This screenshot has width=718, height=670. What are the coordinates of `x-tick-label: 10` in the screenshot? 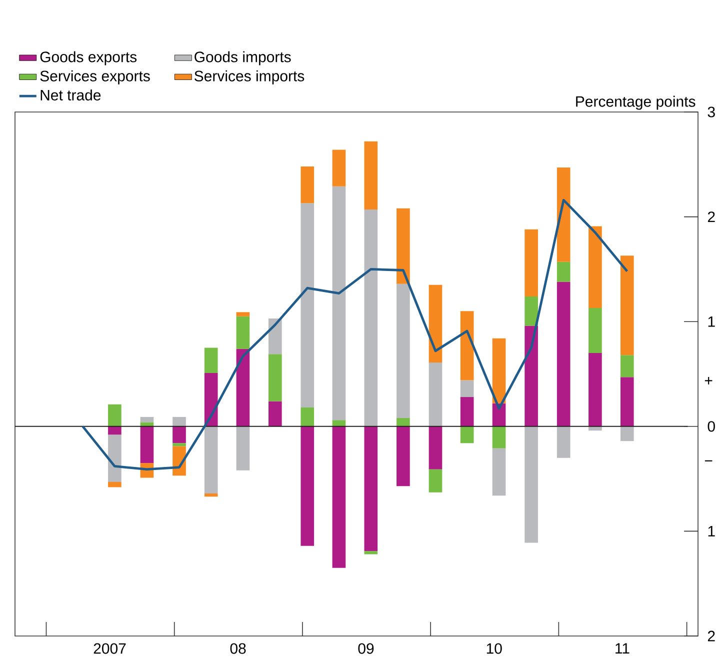 It's located at (494, 648).